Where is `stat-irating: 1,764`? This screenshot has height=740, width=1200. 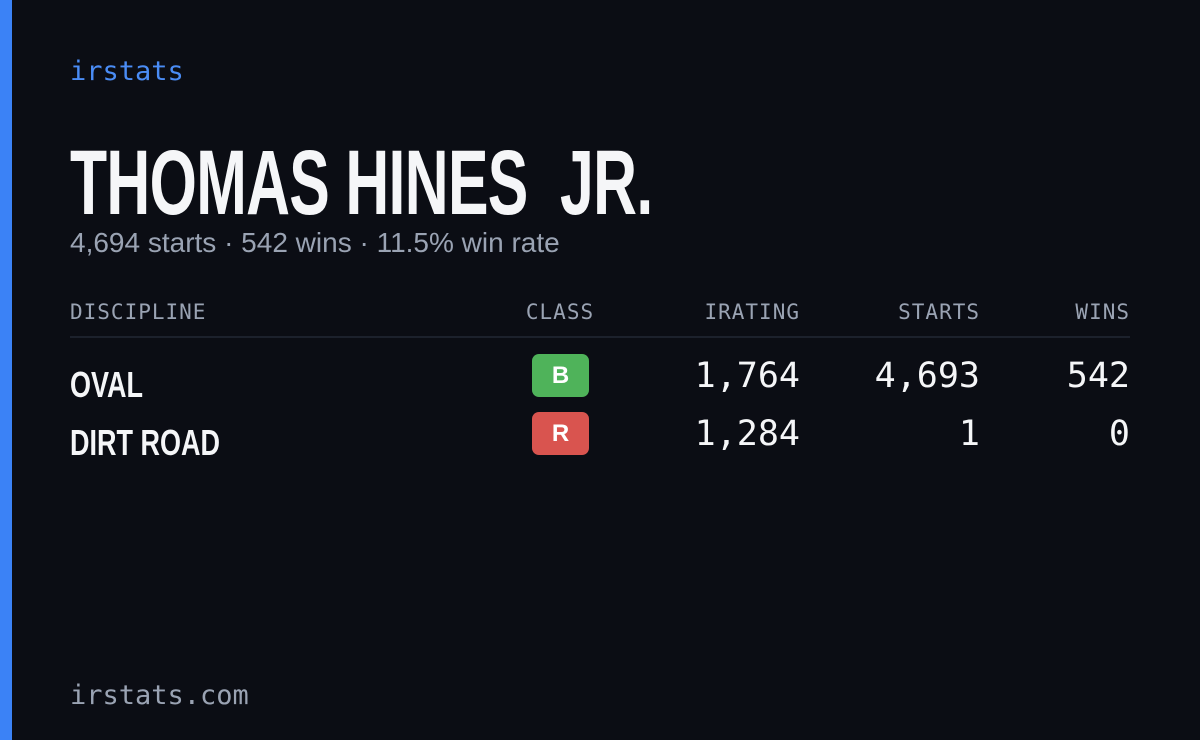
stat-irating: 1,764 is located at coordinates (747, 376).